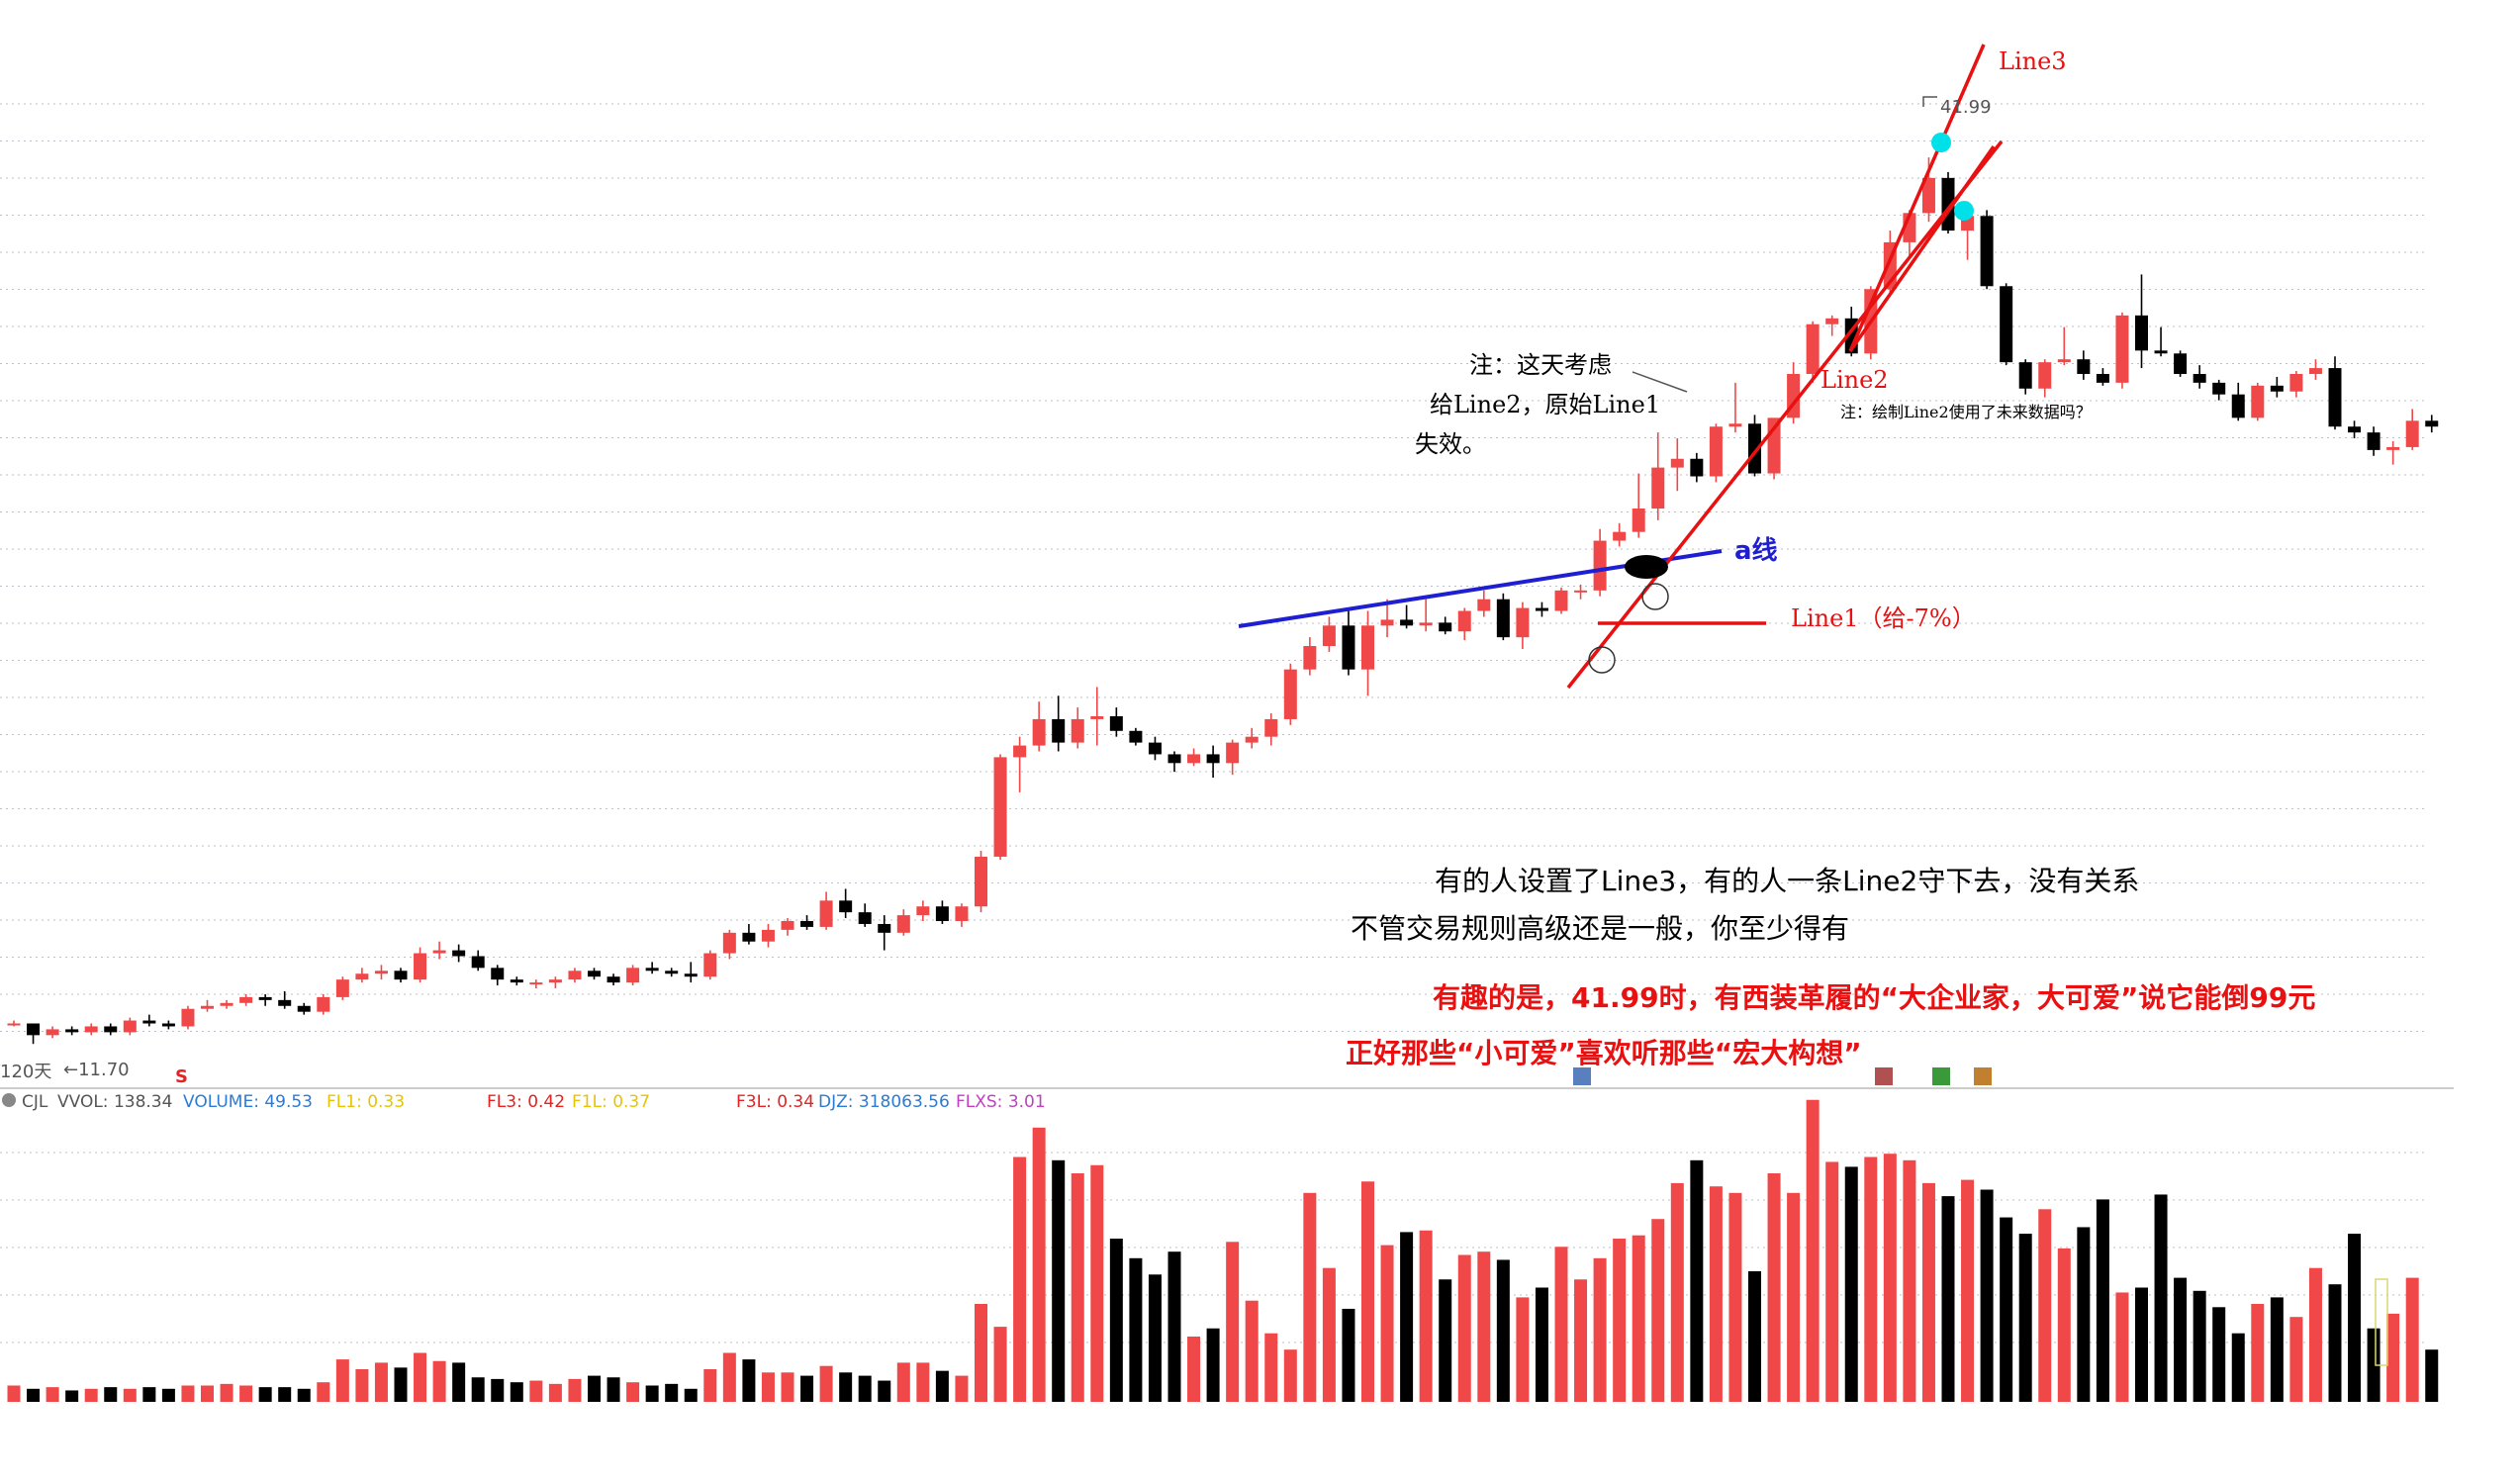 Image resolution: width=2520 pixels, height=1481 pixels. I want to click on period-label: 120天, so click(25, 1072).